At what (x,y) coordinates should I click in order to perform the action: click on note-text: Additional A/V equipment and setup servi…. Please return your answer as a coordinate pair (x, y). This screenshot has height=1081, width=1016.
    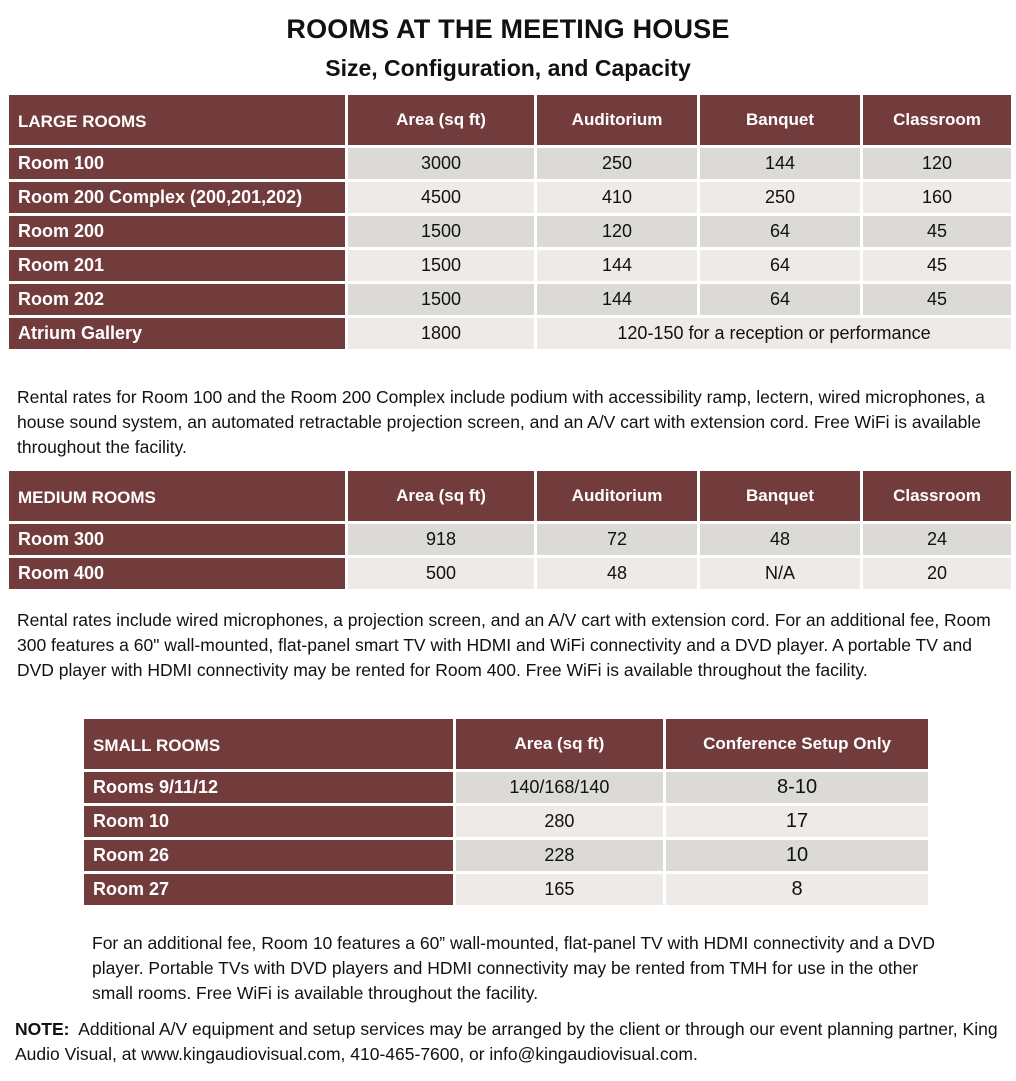
    Looking at the image, I should click on (506, 1041).